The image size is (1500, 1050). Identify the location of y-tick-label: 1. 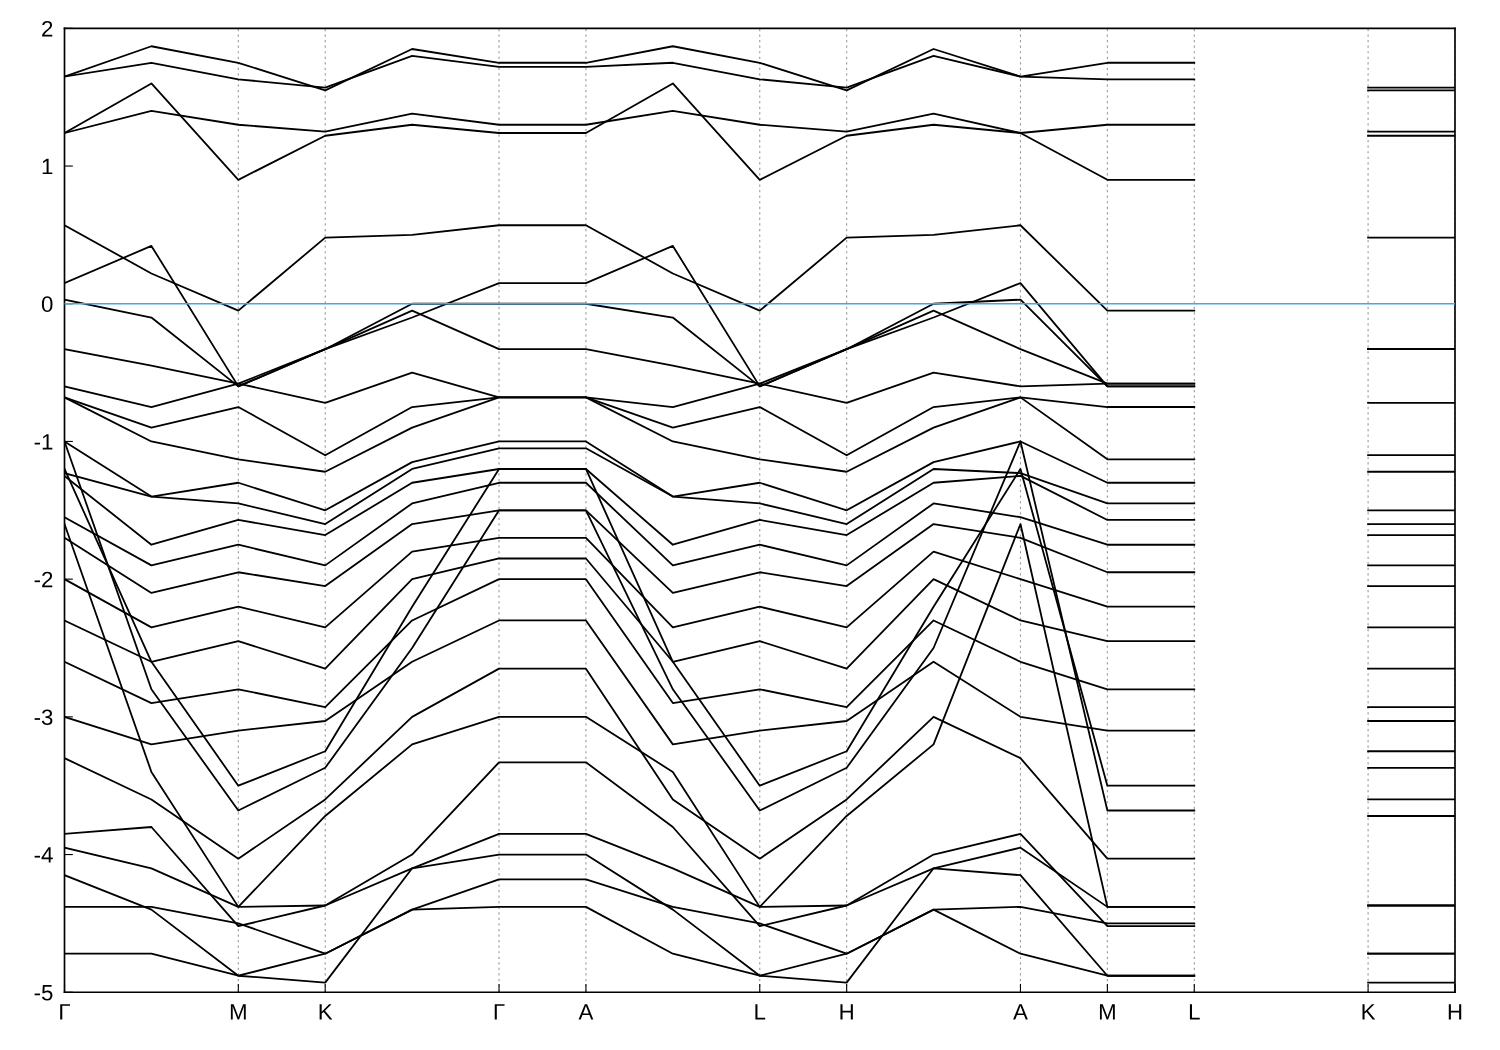
(47, 166).